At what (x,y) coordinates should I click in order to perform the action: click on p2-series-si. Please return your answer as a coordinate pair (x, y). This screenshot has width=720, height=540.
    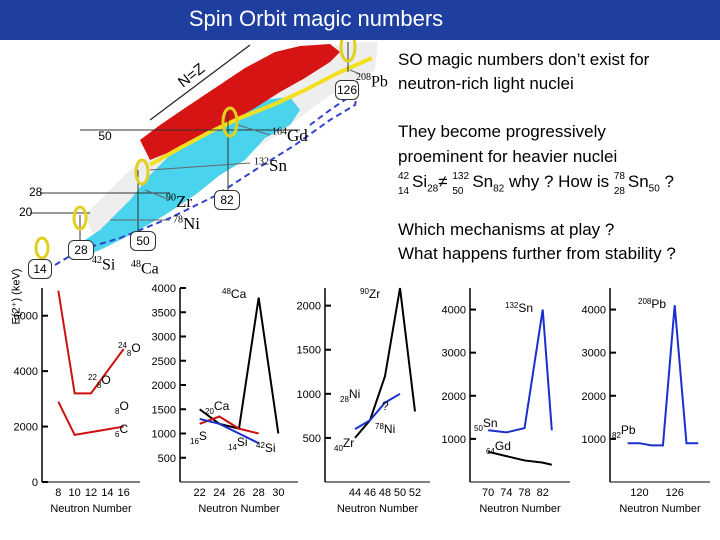
    Looking at the image, I should click on (229, 431).